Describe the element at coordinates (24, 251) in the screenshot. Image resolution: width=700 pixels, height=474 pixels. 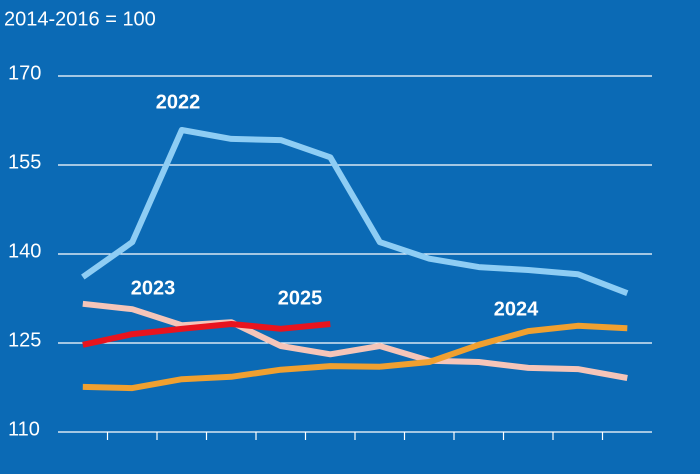
I see `y-tick-label: 140` at that location.